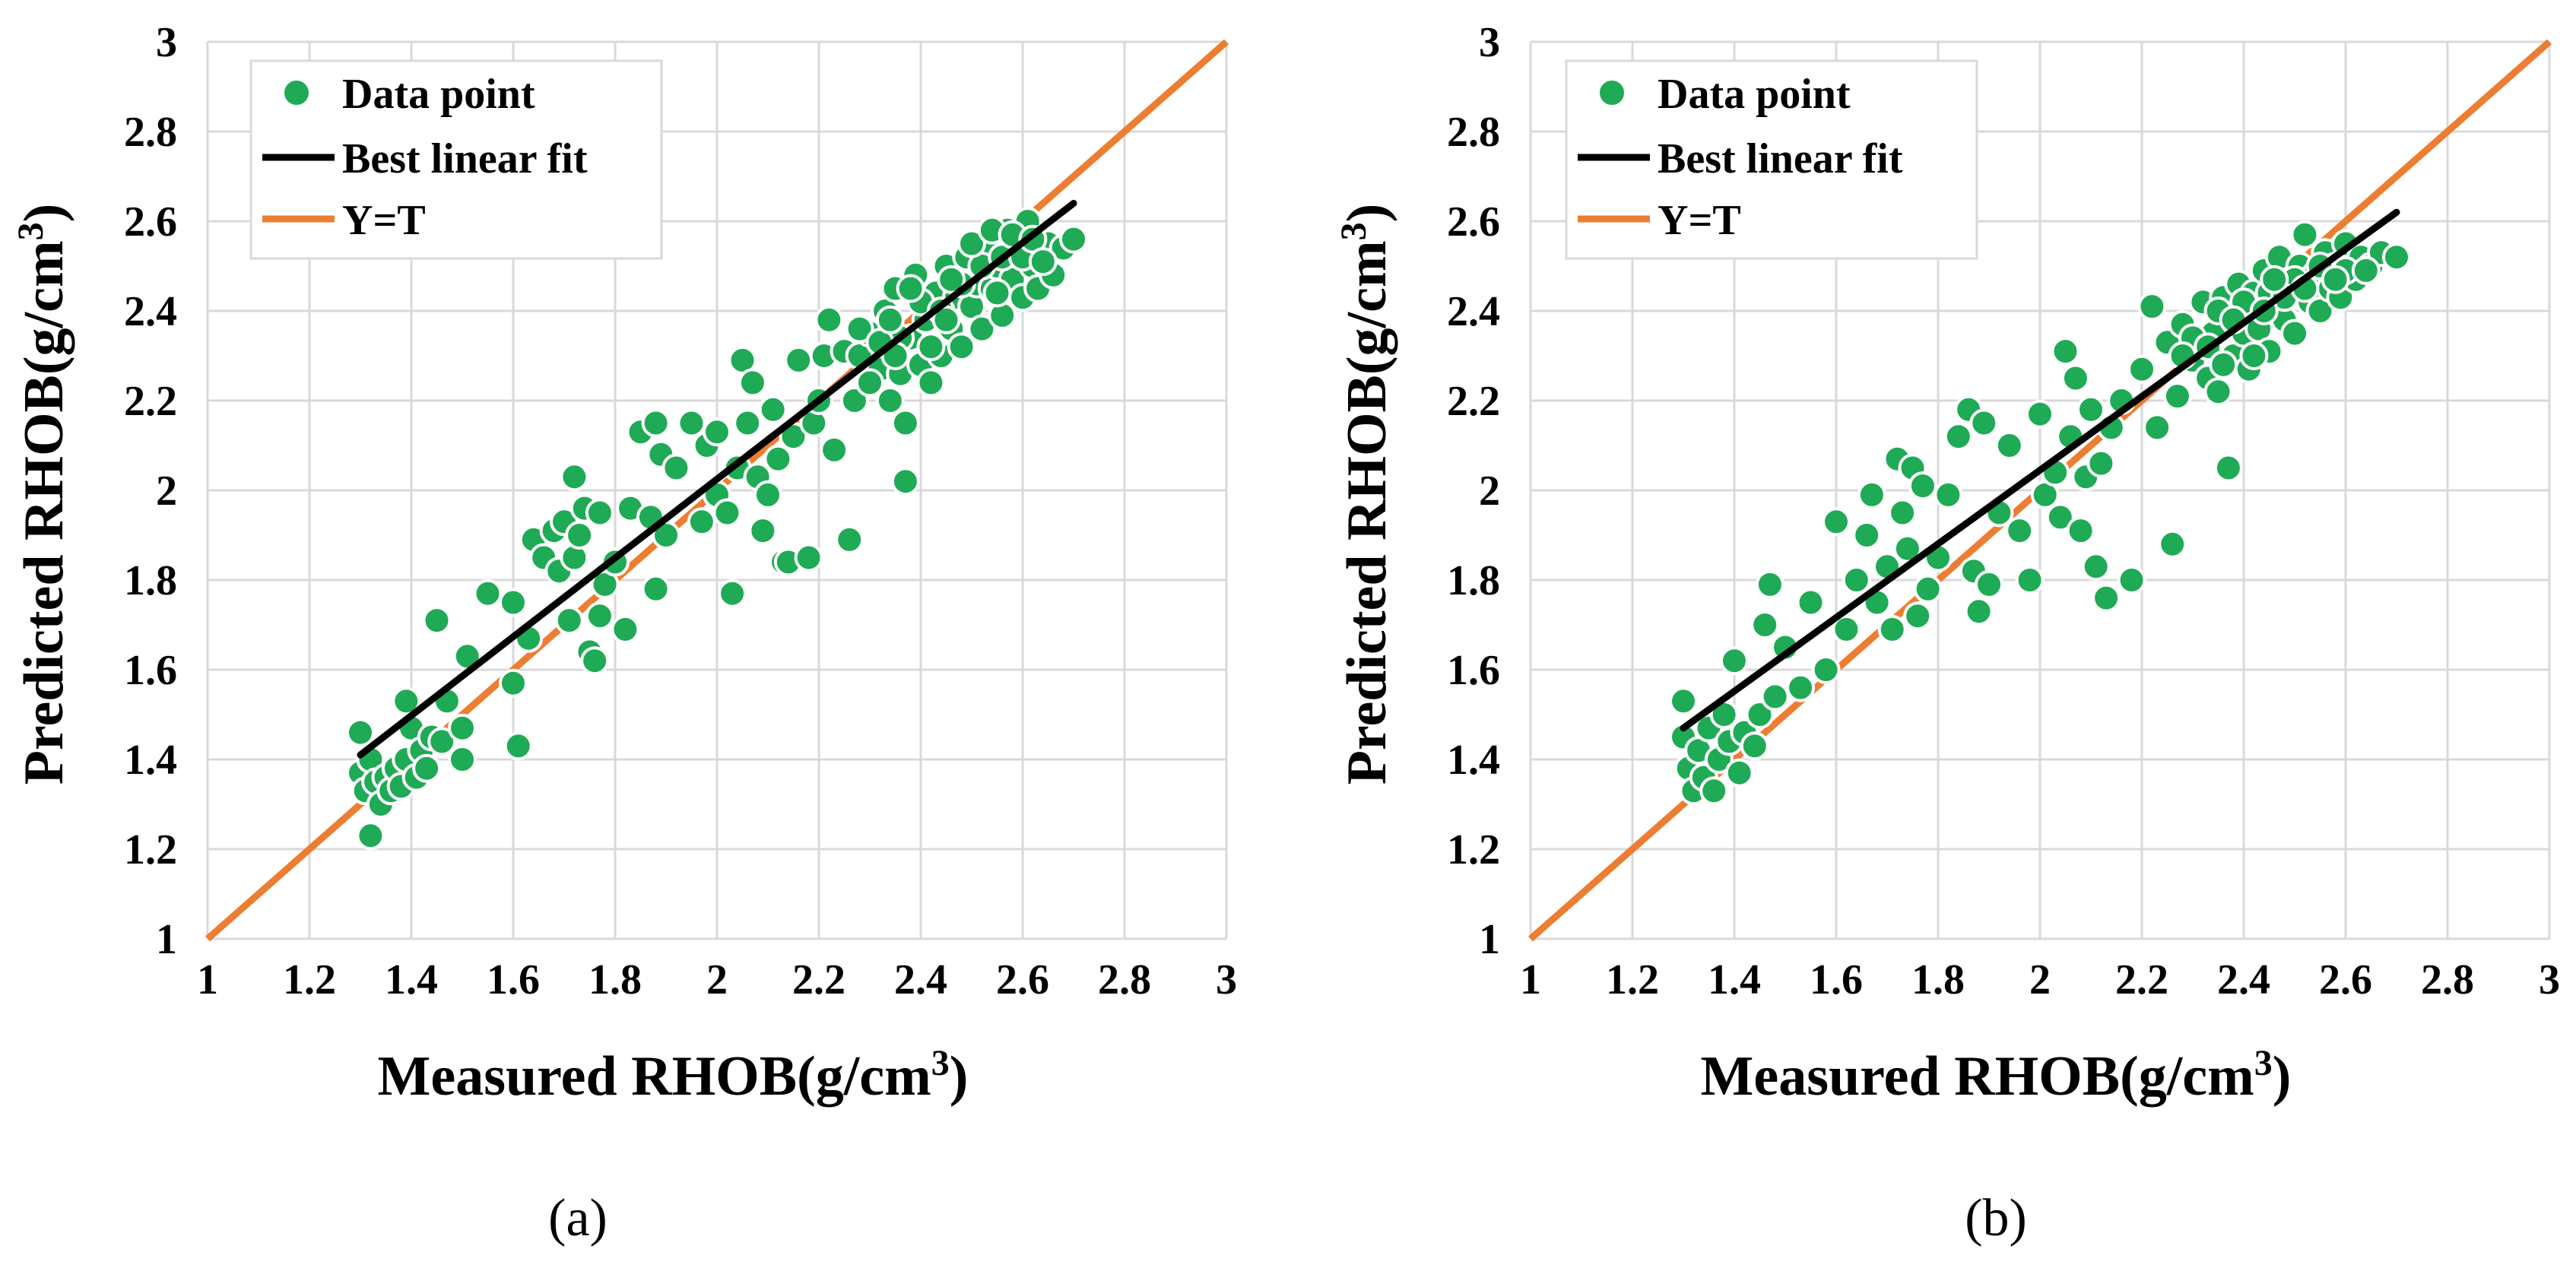 The image size is (2576, 1268). What do you see at coordinates (1474, 761) in the screenshot?
I see `y-tick-label: 1.4` at bounding box center [1474, 761].